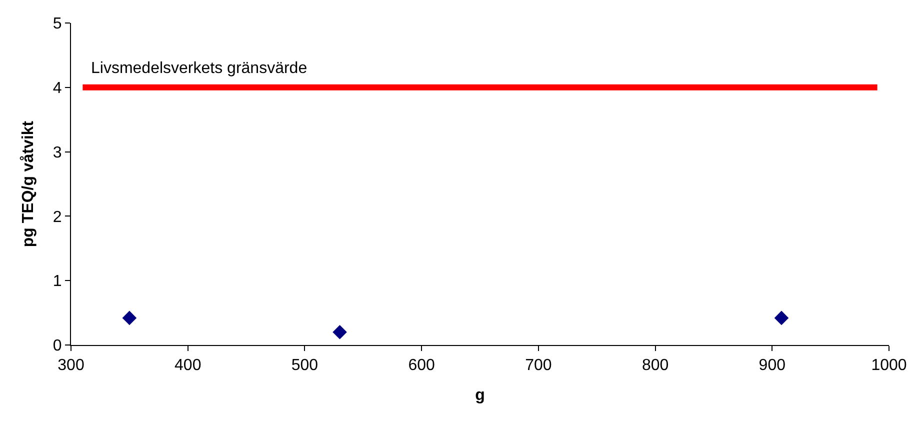 The image size is (919, 424). I want to click on y-tick-label: 3, so click(57, 153).